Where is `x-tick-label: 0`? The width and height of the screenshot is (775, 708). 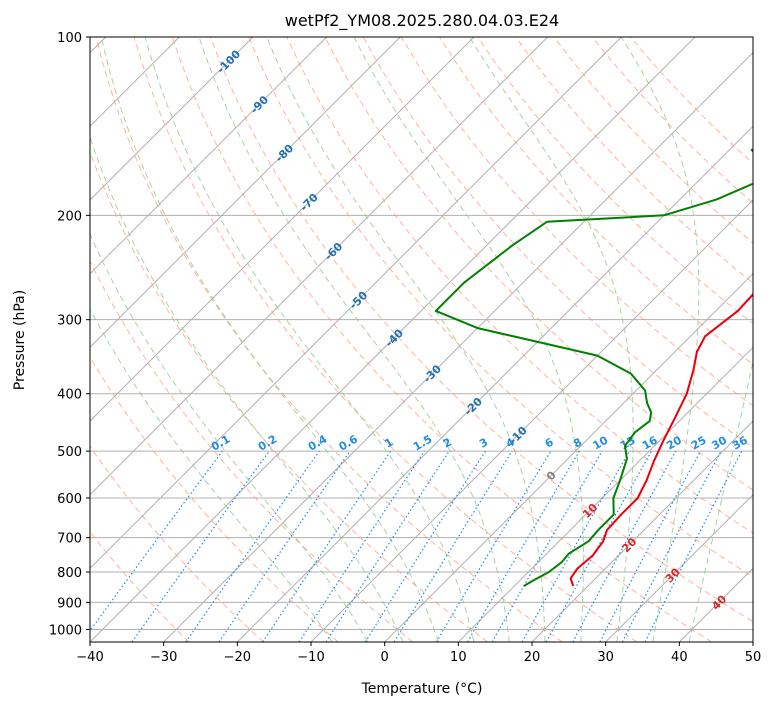
x-tick-label: 0 is located at coordinates (385, 657).